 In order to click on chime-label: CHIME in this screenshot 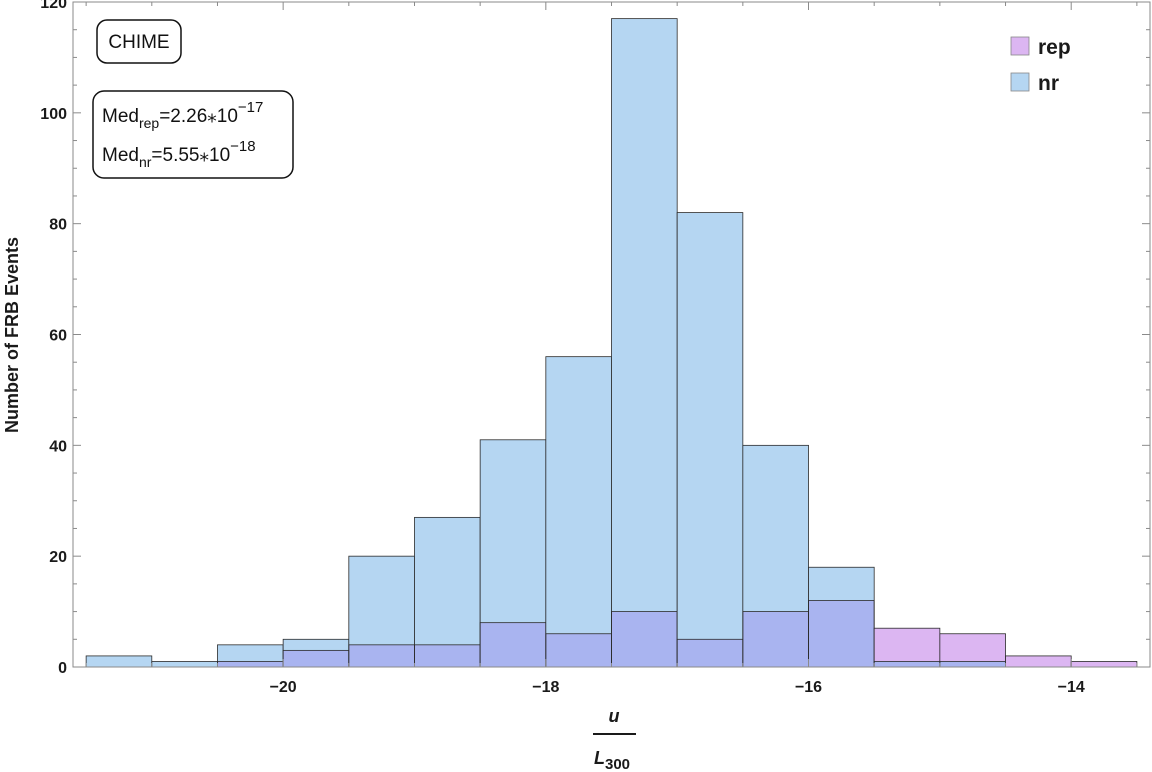, I will do `click(138, 42)`.